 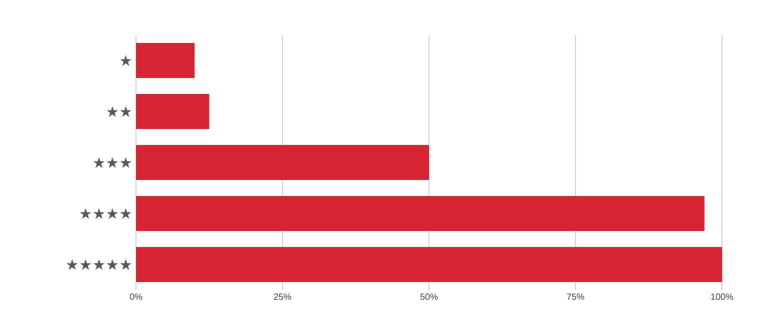 I want to click on y-tick-label: ★, so click(x=126, y=60).